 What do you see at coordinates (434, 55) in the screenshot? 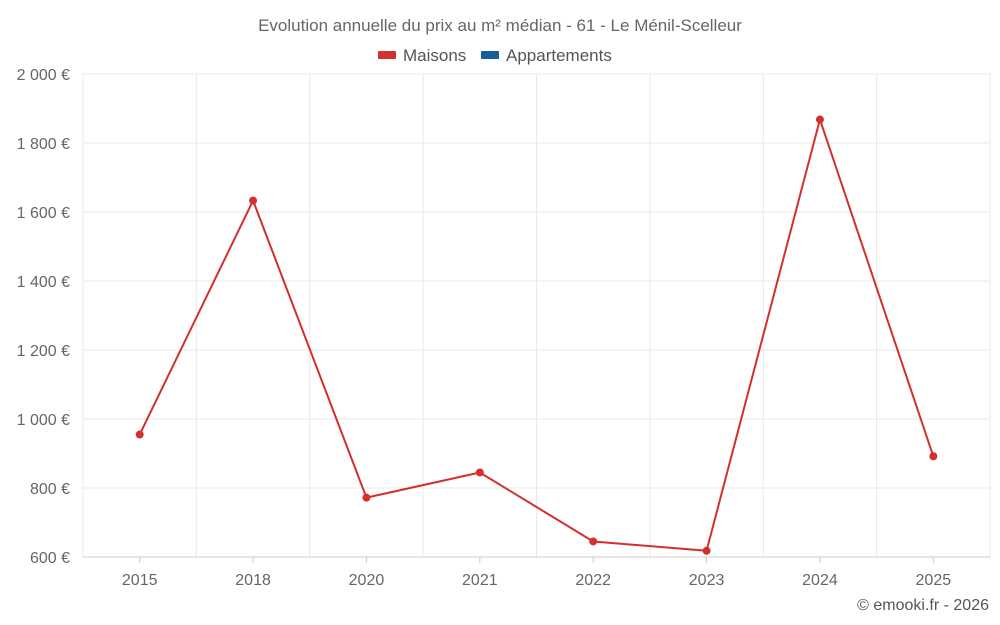
I see `legend-label-maisons: Maisons` at bounding box center [434, 55].